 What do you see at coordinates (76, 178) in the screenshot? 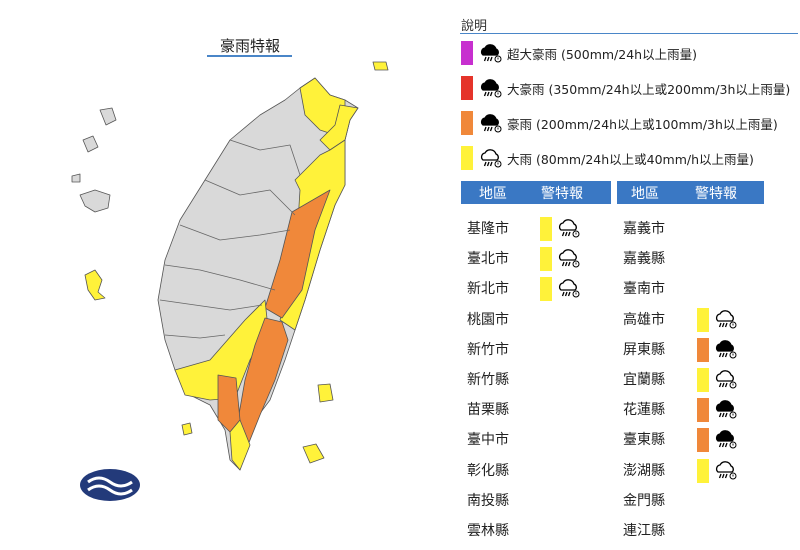
I see `small-island` at bounding box center [76, 178].